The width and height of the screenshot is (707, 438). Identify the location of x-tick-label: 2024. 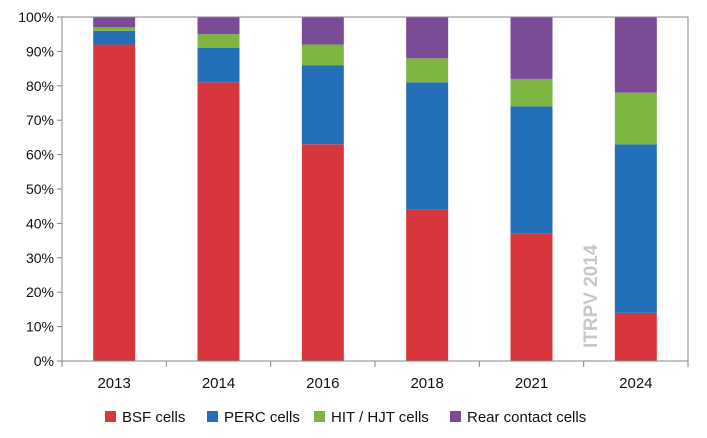
(635, 383).